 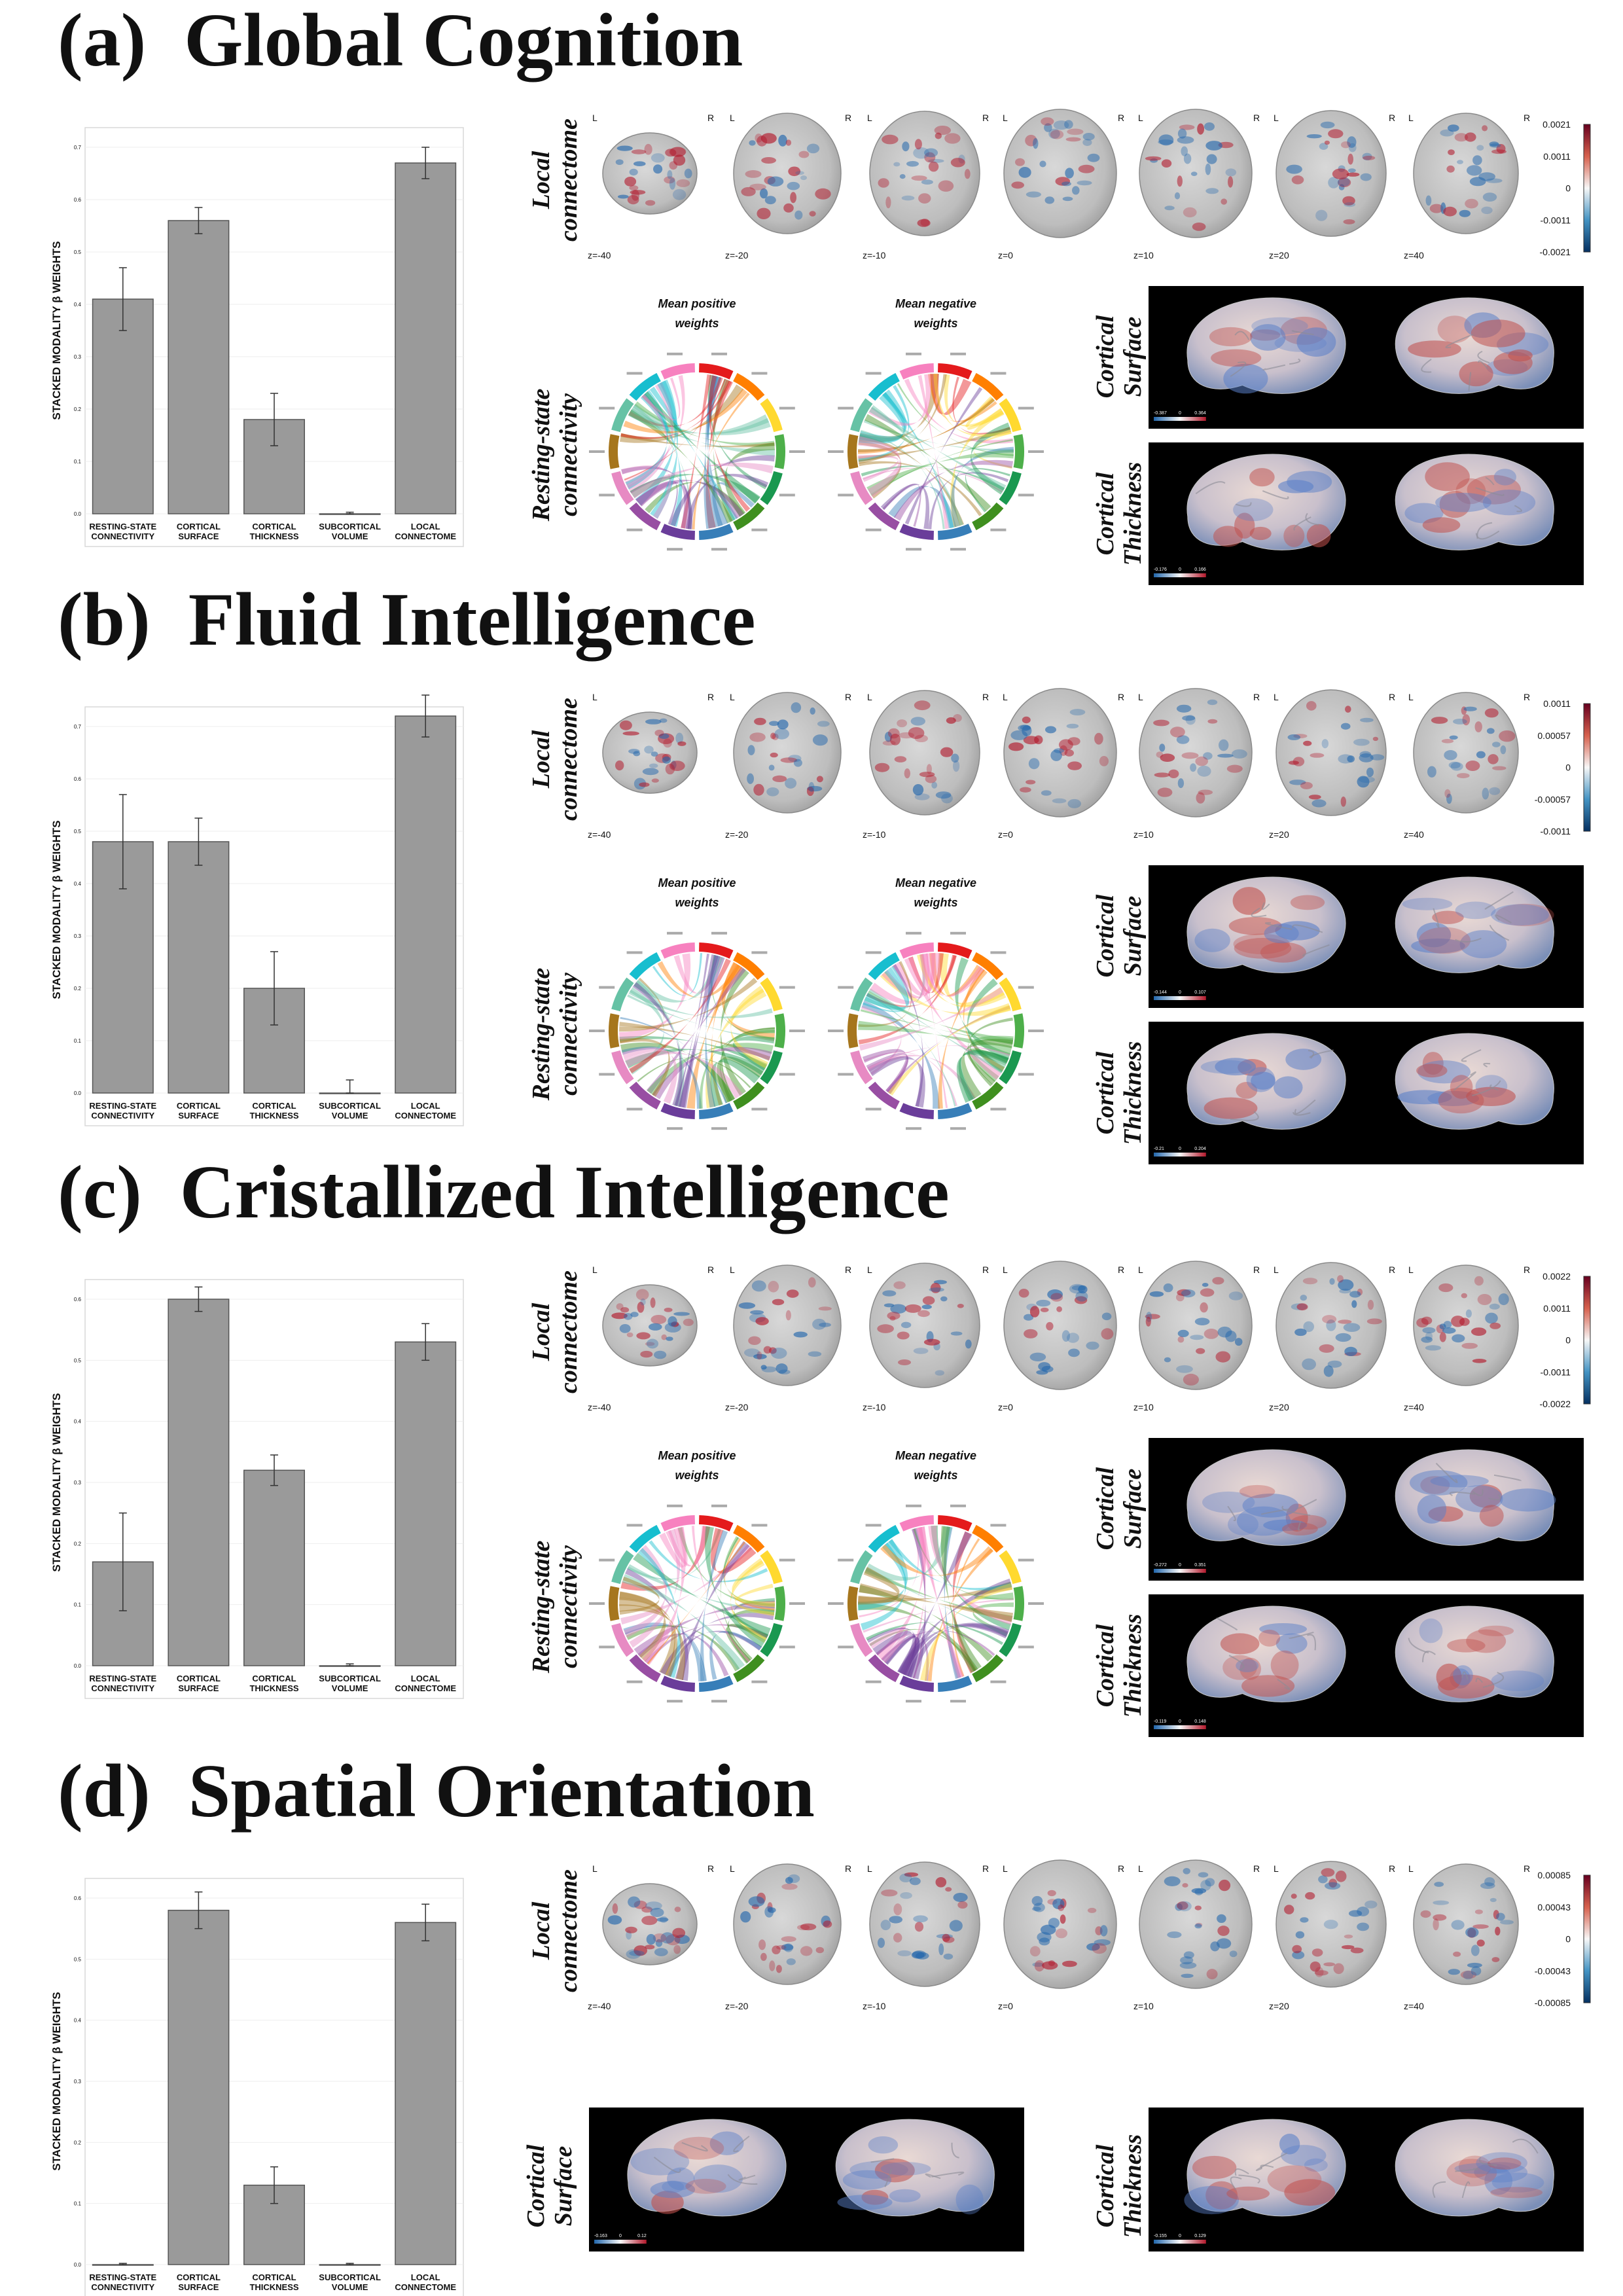 What do you see at coordinates (1557, 1276) in the screenshot?
I see `colorbar-tick-label: 0.0022` at bounding box center [1557, 1276].